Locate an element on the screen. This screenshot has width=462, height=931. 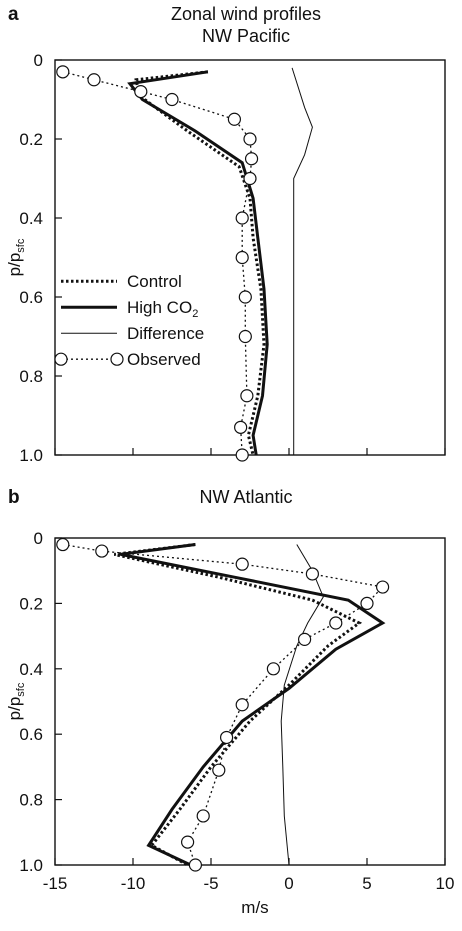
panel-a-ylabel-sub: sfc is located at coordinates (21, 245).